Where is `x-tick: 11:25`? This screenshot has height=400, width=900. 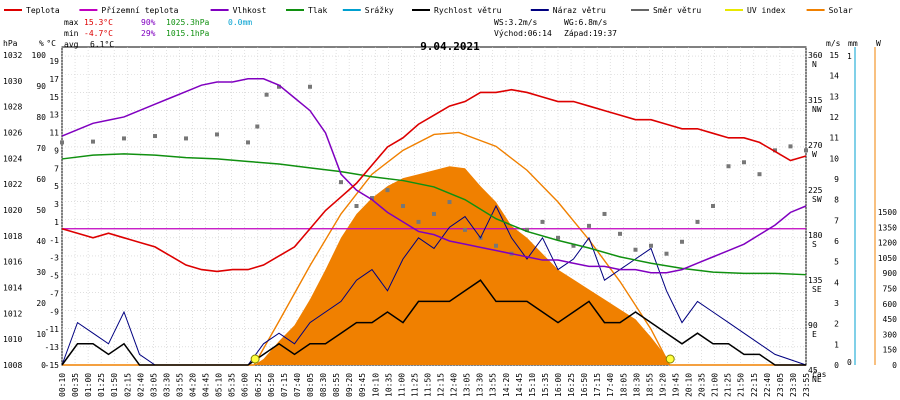
x-tick: 11:25 is located at coordinates (414, 385).